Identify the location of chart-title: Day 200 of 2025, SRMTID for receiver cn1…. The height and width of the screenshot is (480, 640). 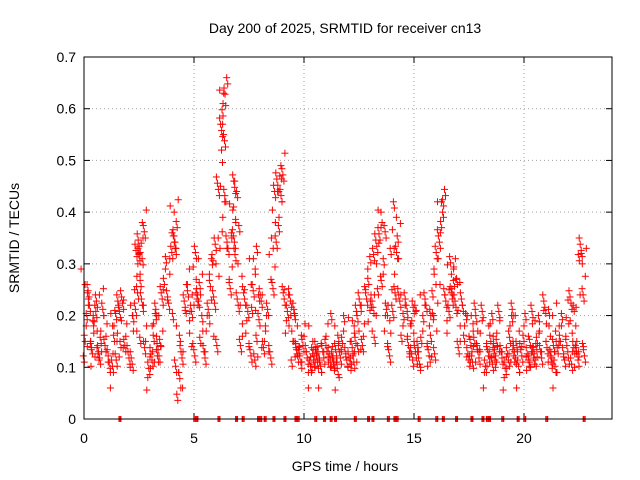
(345, 28).